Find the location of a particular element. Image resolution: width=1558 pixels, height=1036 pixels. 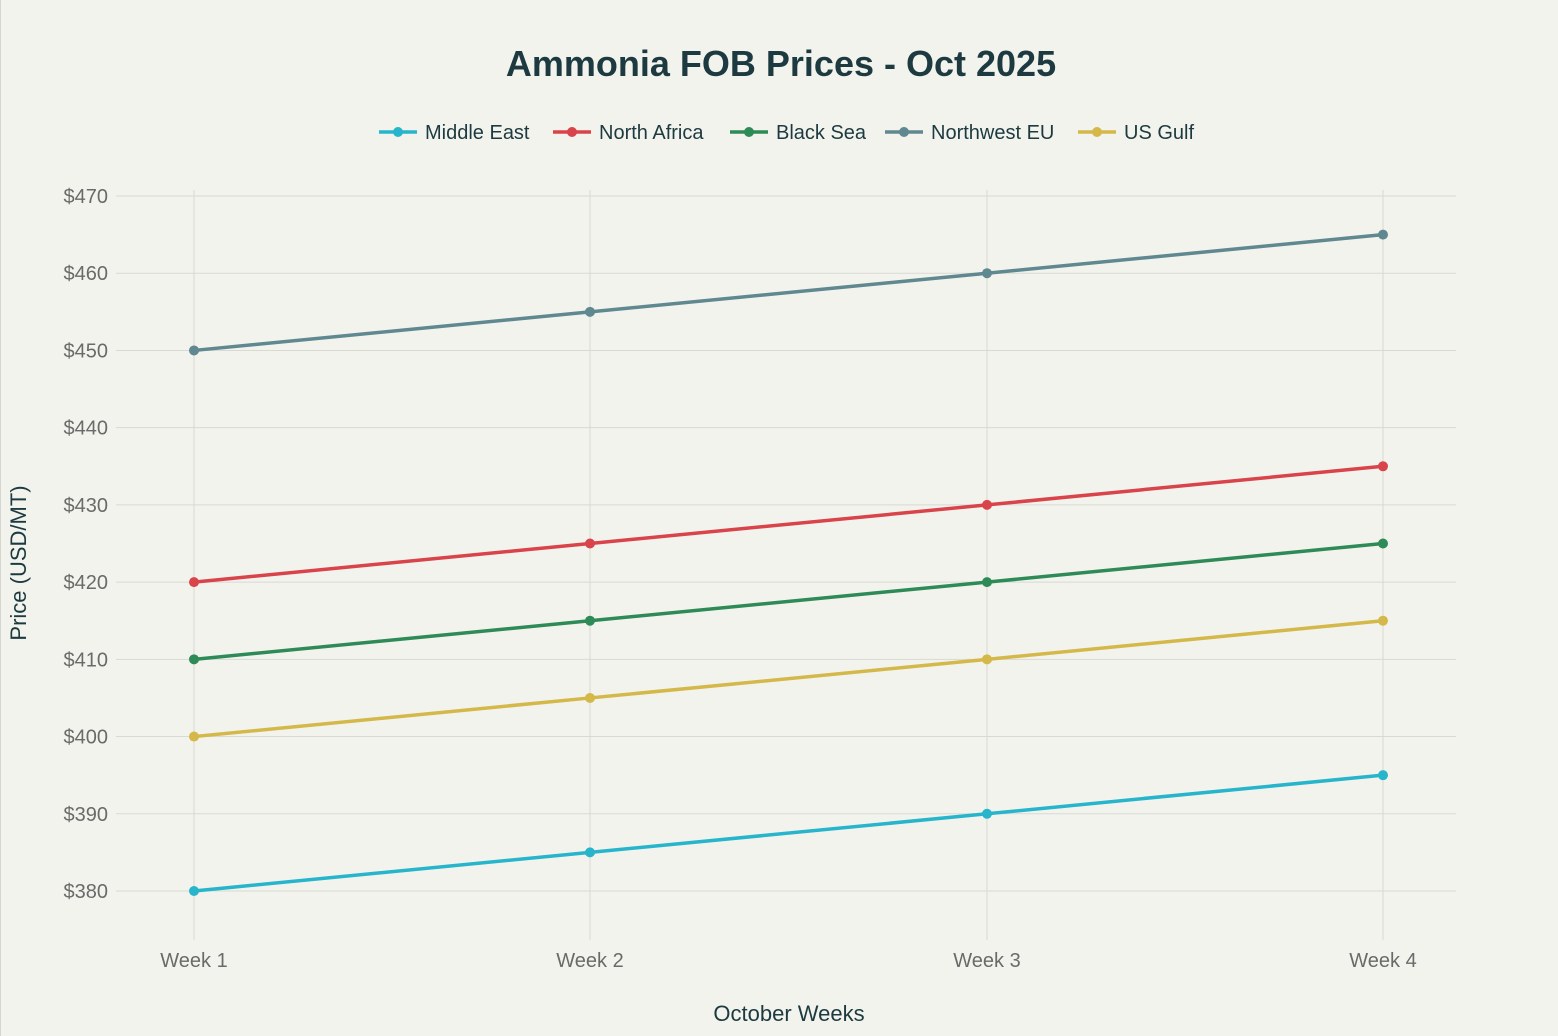

legend-label: Black Sea is located at coordinates (821, 133).